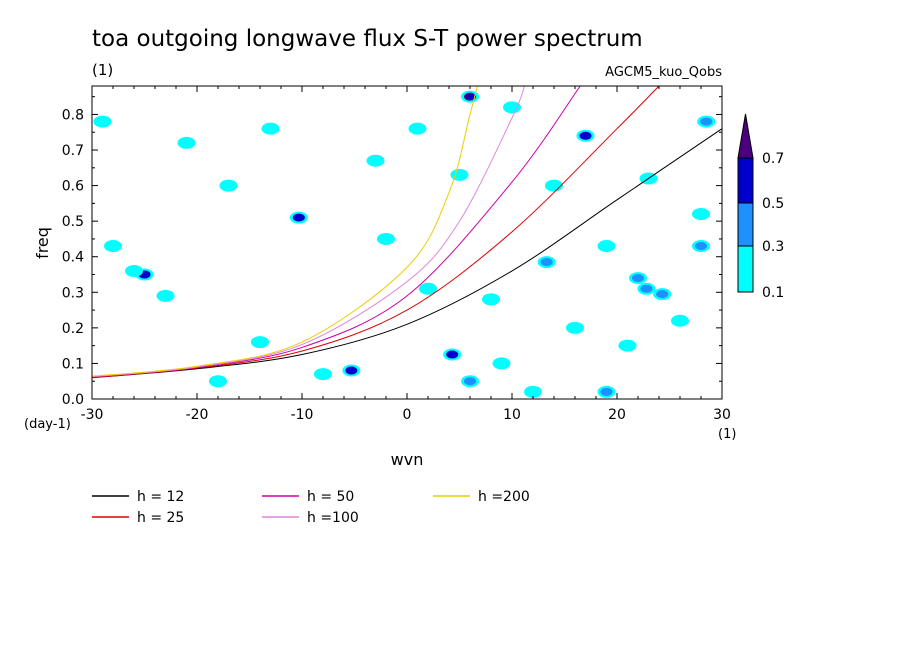 The width and height of the screenshot is (904, 654). Describe the element at coordinates (504, 497) in the screenshot. I see `legend-label-h200: h =200` at that location.